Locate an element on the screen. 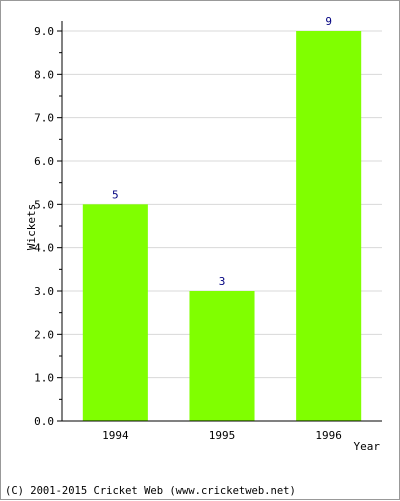 This screenshot has width=400, height=501. y-tick-label: 8.0 is located at coordinates (44, 74).